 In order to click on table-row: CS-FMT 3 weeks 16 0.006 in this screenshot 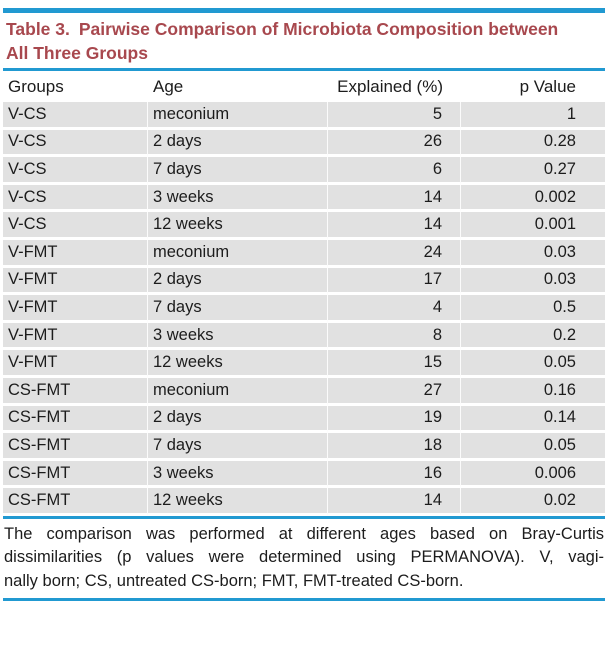, I will do `click(304, 474)`.